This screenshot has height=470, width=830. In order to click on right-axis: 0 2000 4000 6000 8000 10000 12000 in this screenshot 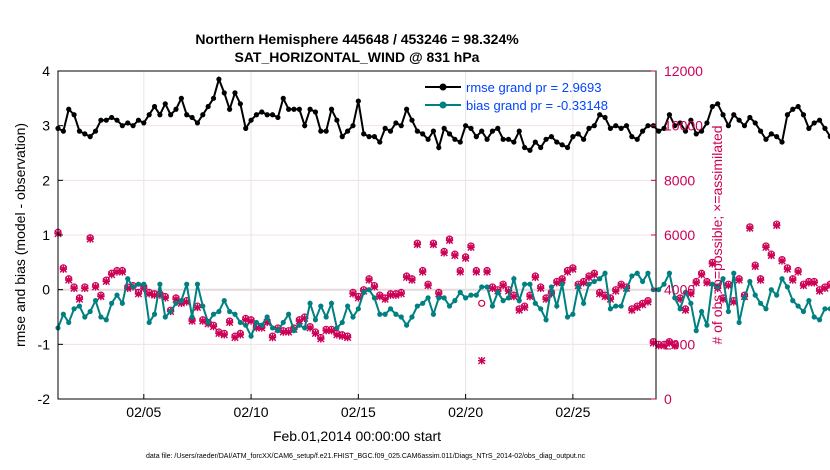, I will do `click(677, 235)`.